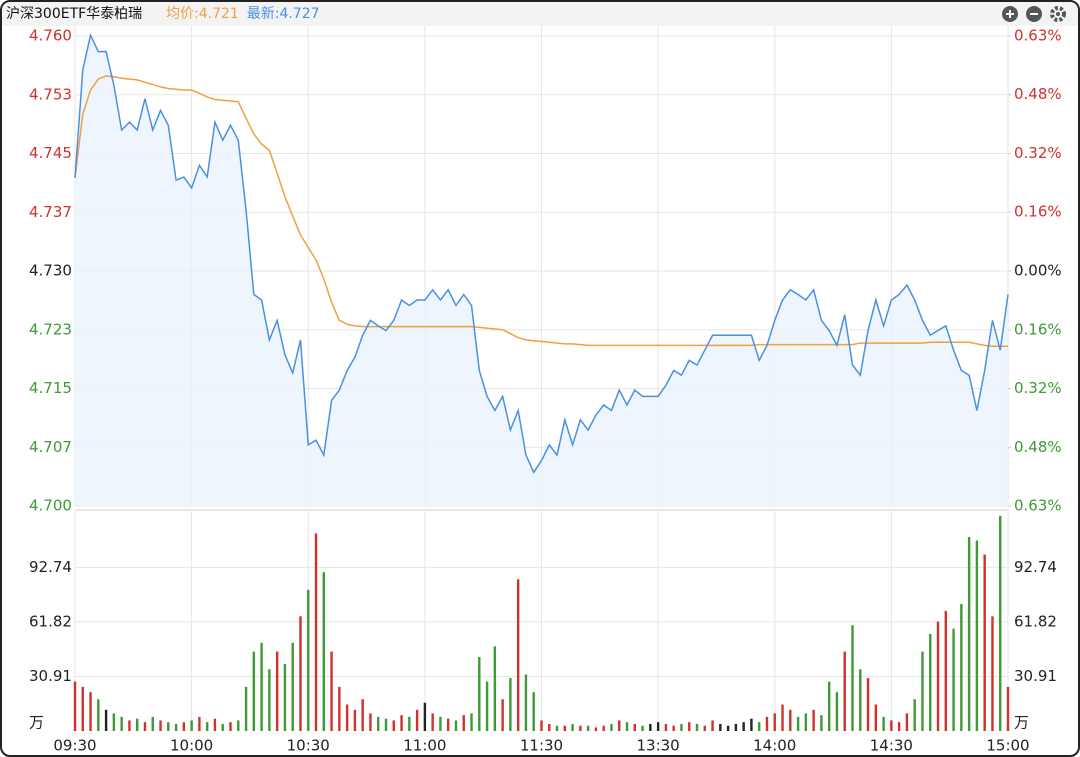 Image resolution: width=1080 pixels, height=757 pixels. I want to click on volume-tick-label-right: 万, so click(1021, 723).